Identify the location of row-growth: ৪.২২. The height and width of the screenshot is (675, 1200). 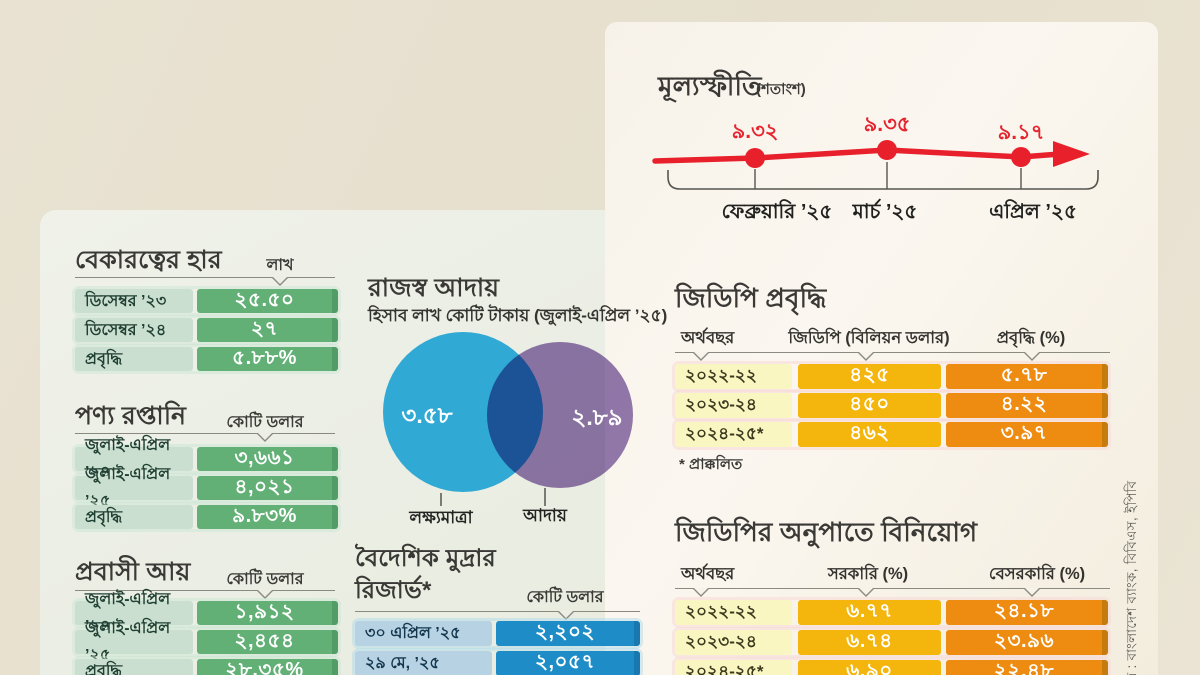
(1027, 405).